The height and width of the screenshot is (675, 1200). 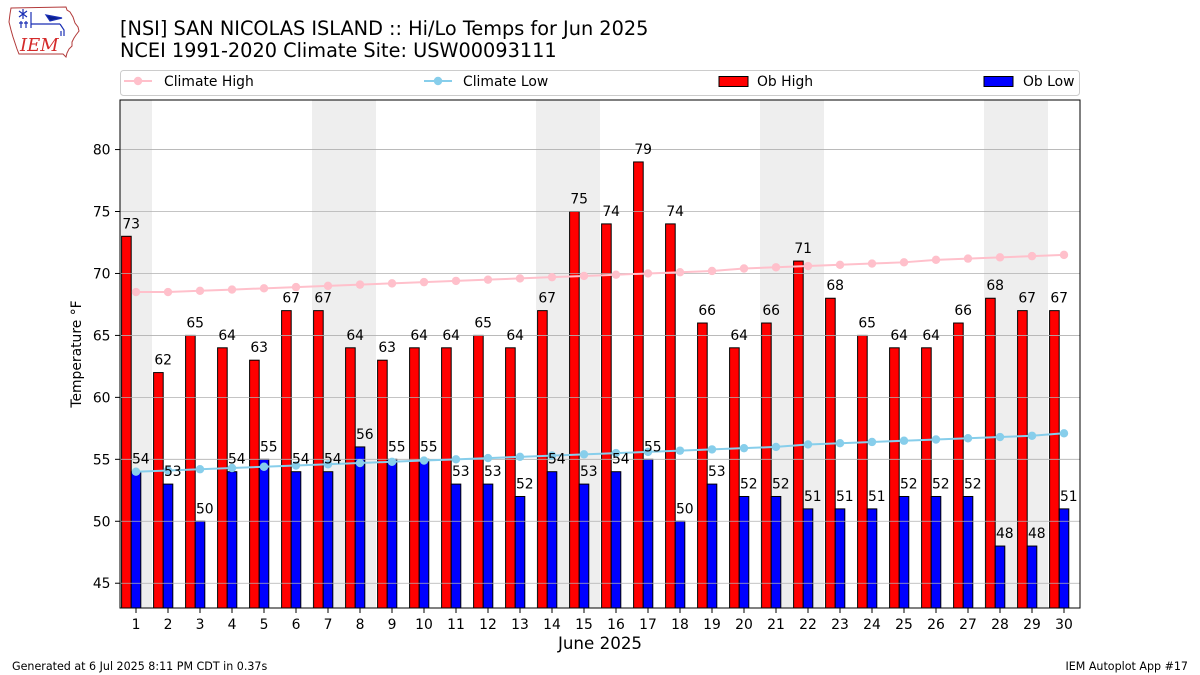 What do you see at coordinates (680, 625) in the screenshot?
I see `x-tick-label: 18` at bounding box center [680, 625].